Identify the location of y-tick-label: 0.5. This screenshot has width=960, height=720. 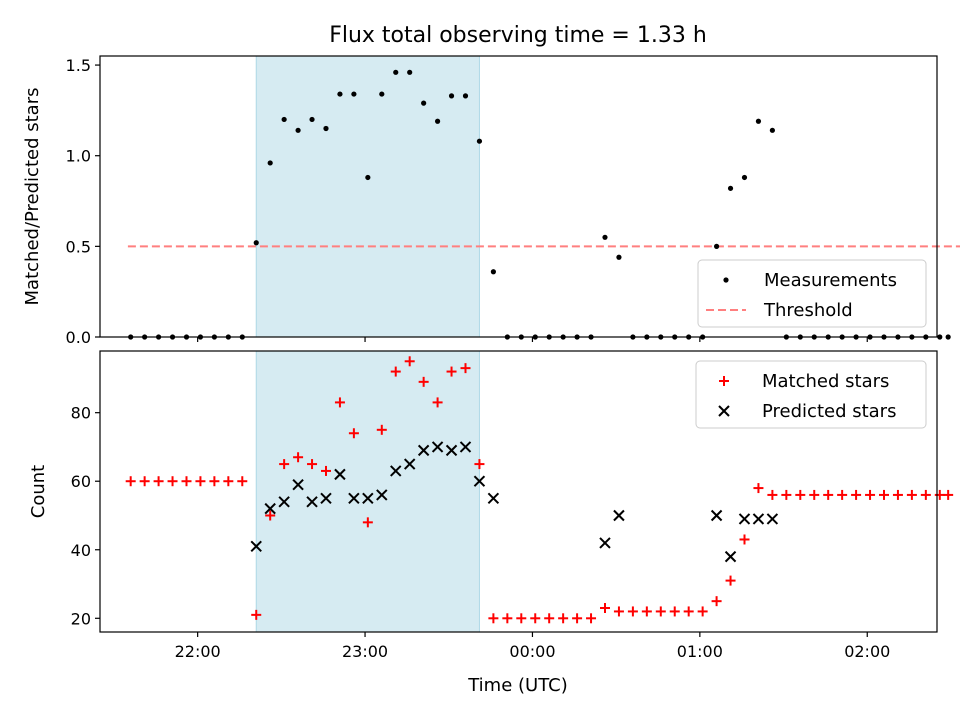
(78, 246).